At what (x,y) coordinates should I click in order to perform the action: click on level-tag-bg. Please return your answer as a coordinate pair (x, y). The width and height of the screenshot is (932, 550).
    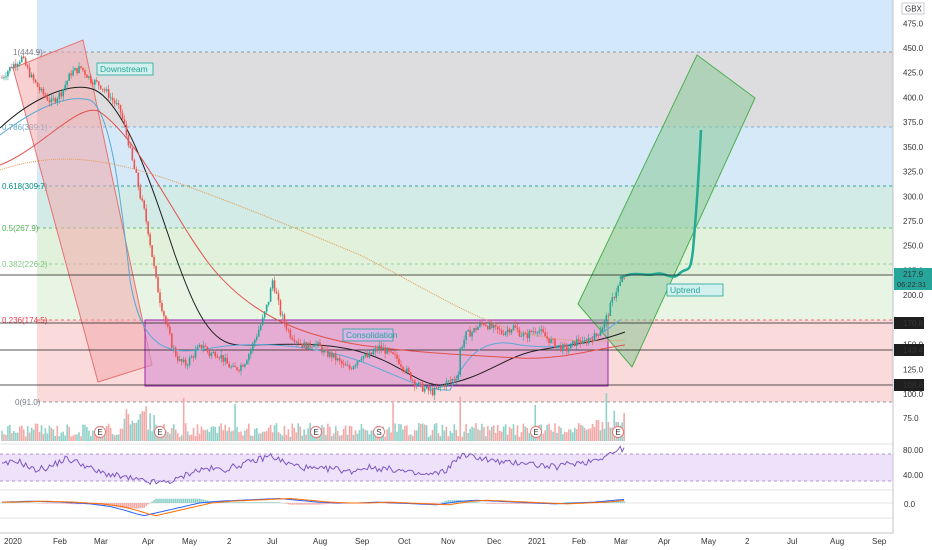
    Looking at the image, I should click on (909, 350).